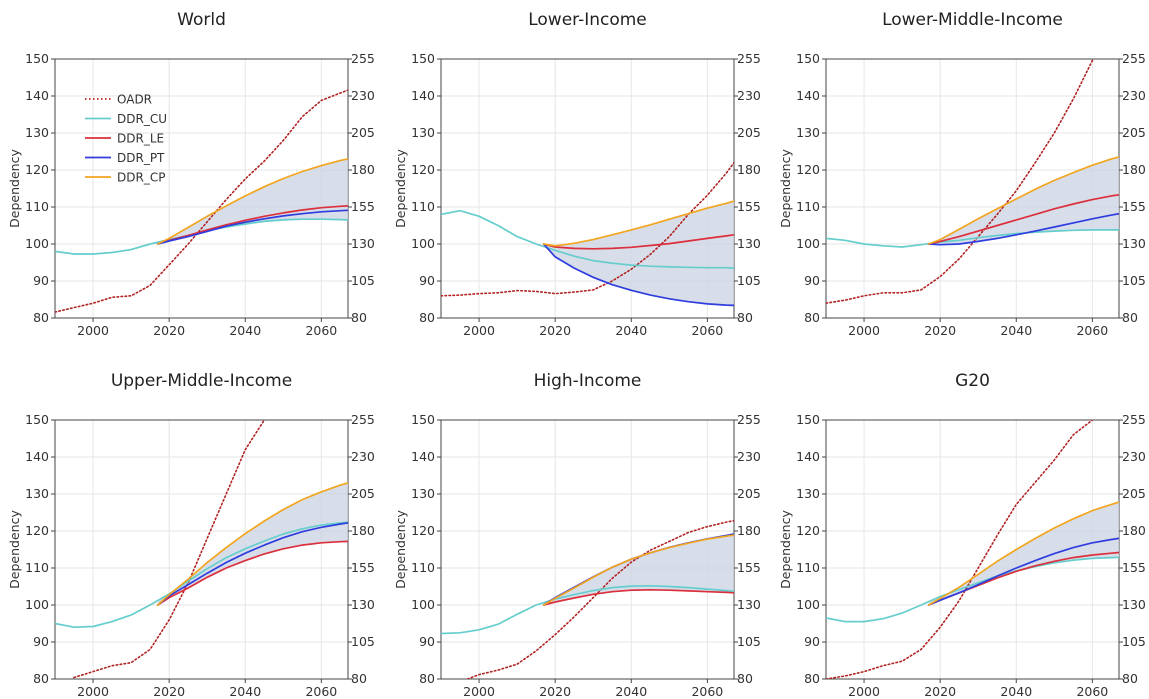  What do you see at coordinates (972, 20) in the screenshot?
I see `chart-title: Lower-Middle-Income` at bounding box center [972, 20].